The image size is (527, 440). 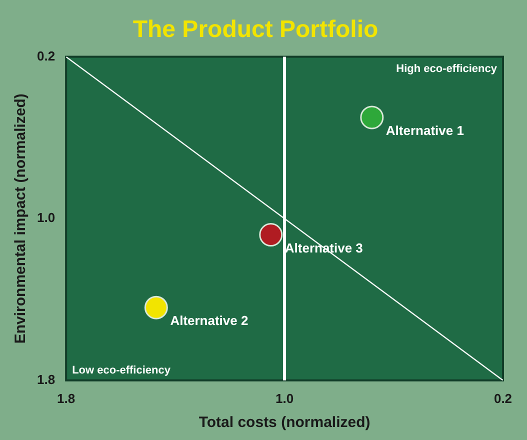 What do you see at coordinates (46, 56) in the screenshot?
I see `y-tick-label: 0.2` at bounding box center [46, 56].